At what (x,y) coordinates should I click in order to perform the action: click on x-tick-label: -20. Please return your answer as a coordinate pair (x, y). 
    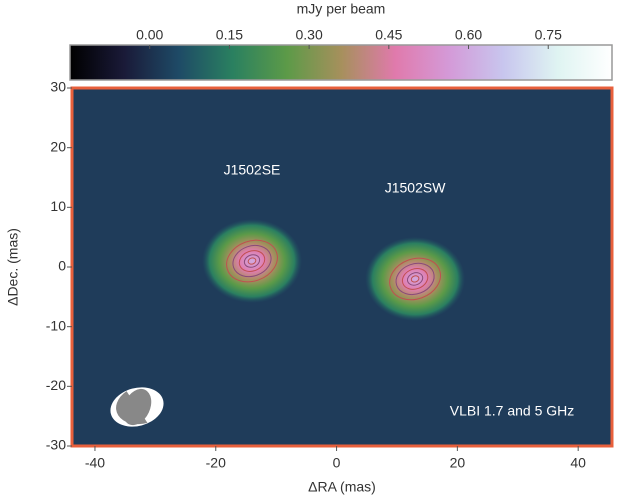
    Looking at the image, I should click on (216, 463).